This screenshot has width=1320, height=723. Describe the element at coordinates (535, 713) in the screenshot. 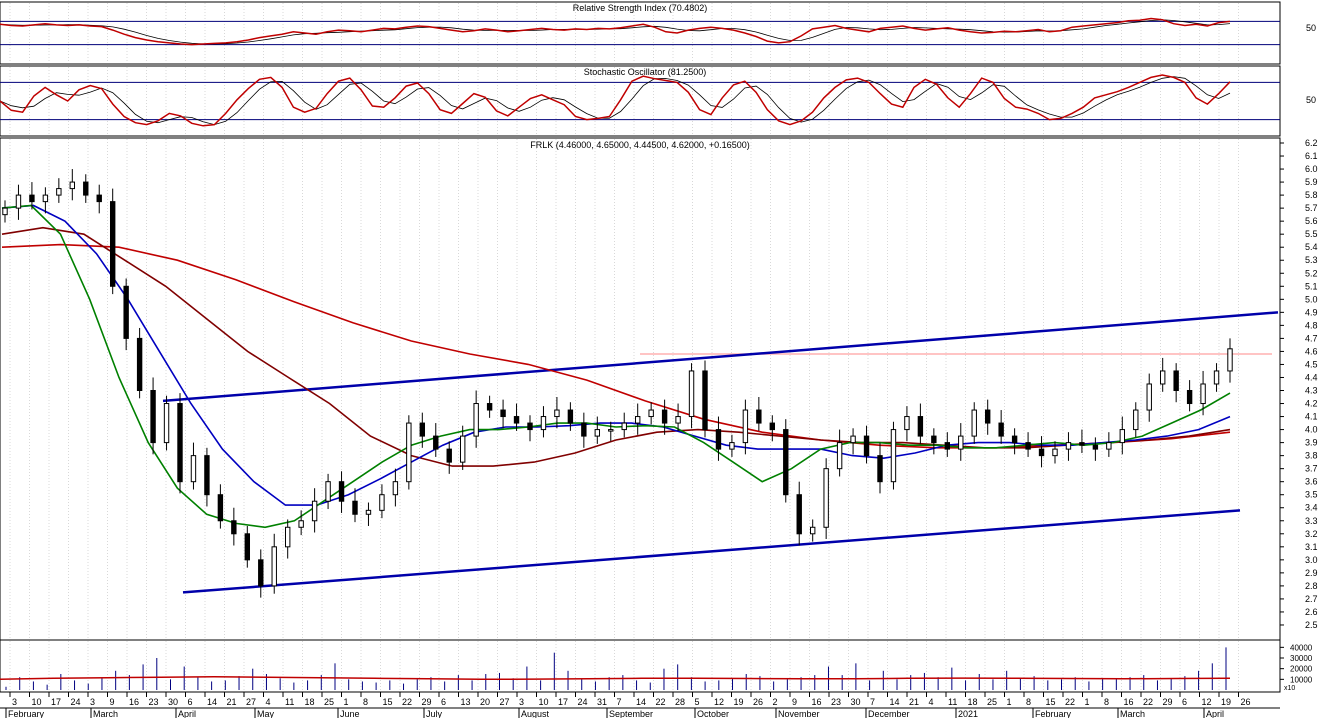

I see `month-label: August` at that location.